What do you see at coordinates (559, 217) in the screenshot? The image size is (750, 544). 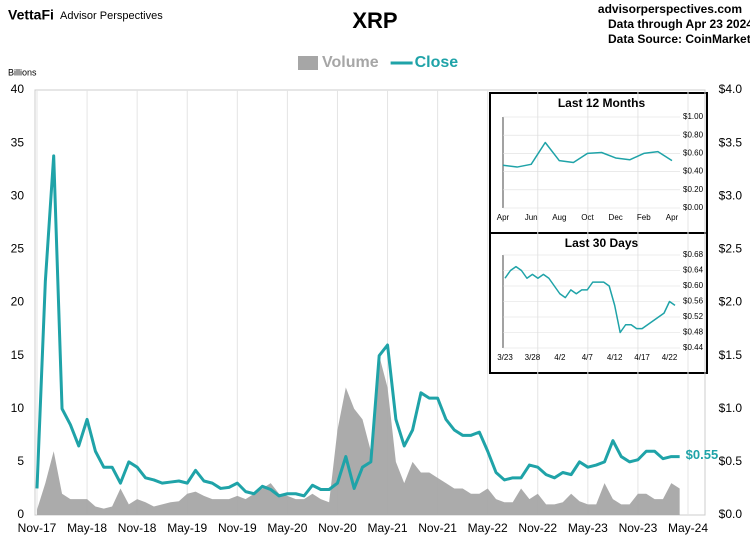 I see `x-tick-label: Aug` at bounding box center [559, 217].